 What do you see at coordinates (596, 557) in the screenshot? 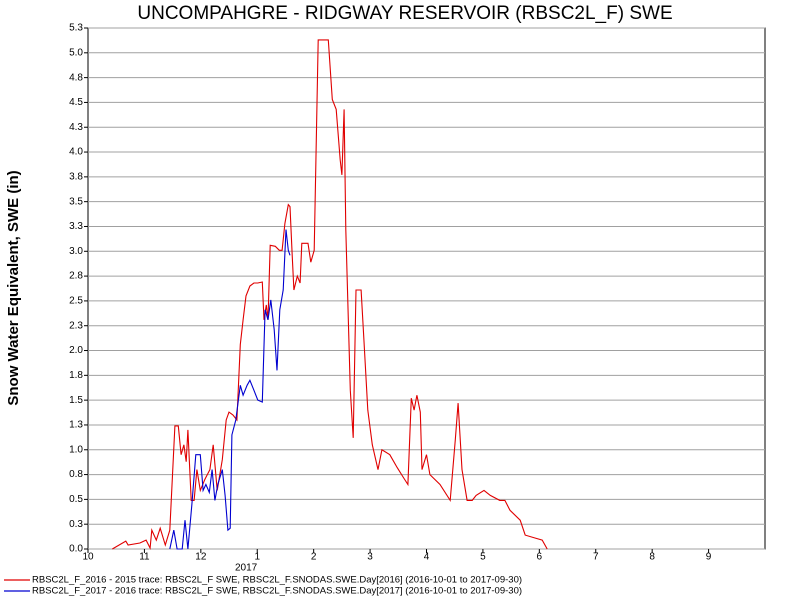
I see `x-tick-label: 7` at bounding box center [596, 557].